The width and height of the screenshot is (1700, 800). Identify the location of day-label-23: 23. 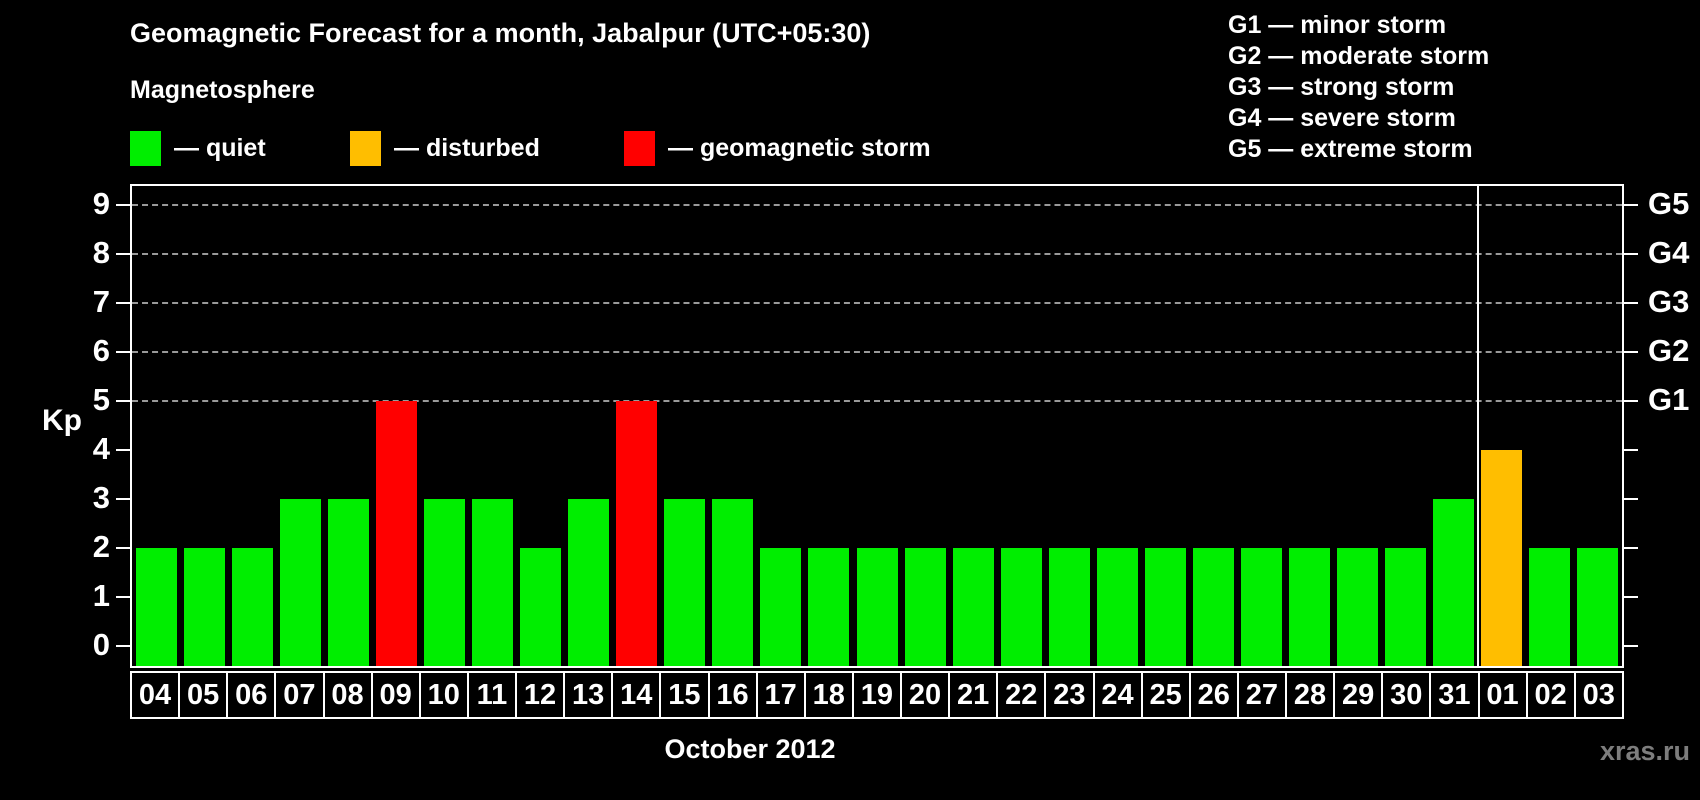
(1069, 695).